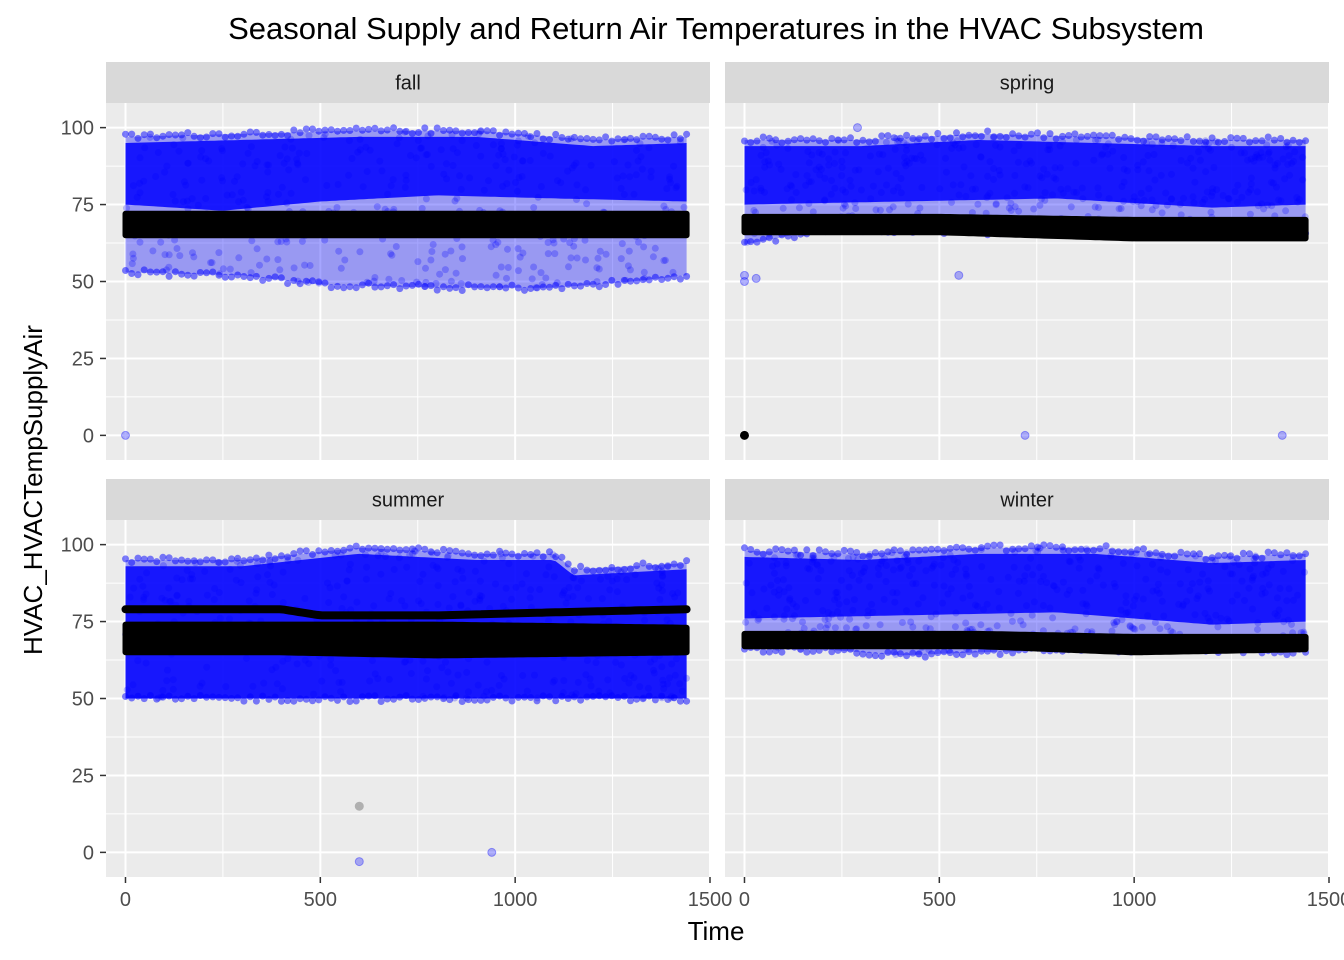 The height and width of the screenshot is (960, 1344). I want to click on facet-label: fall, so click(408, 84).